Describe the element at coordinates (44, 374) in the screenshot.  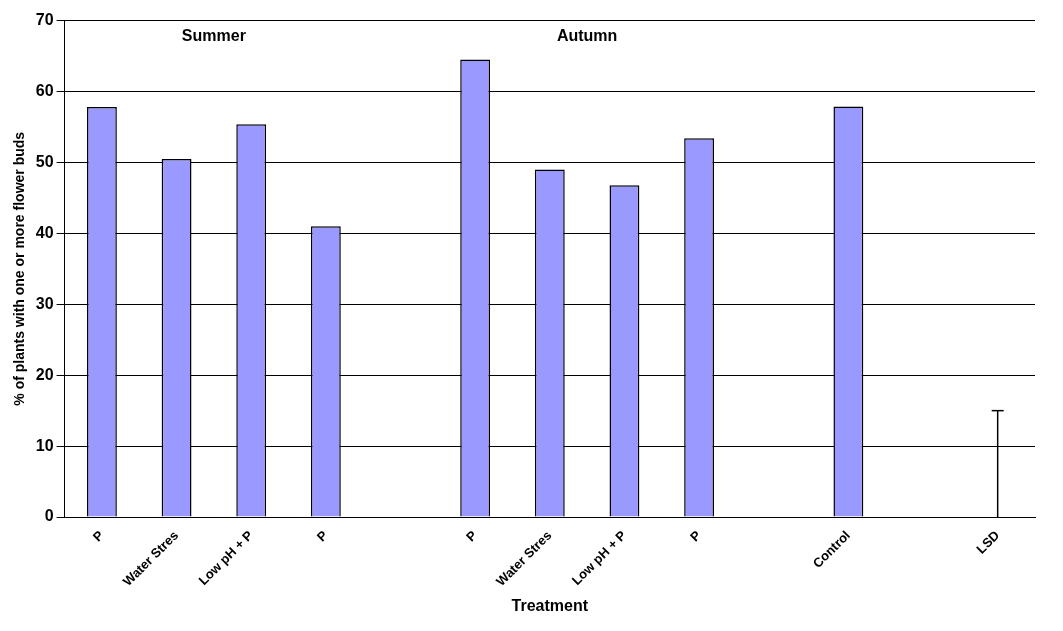
I see `y-tick-label: 20` at that location.